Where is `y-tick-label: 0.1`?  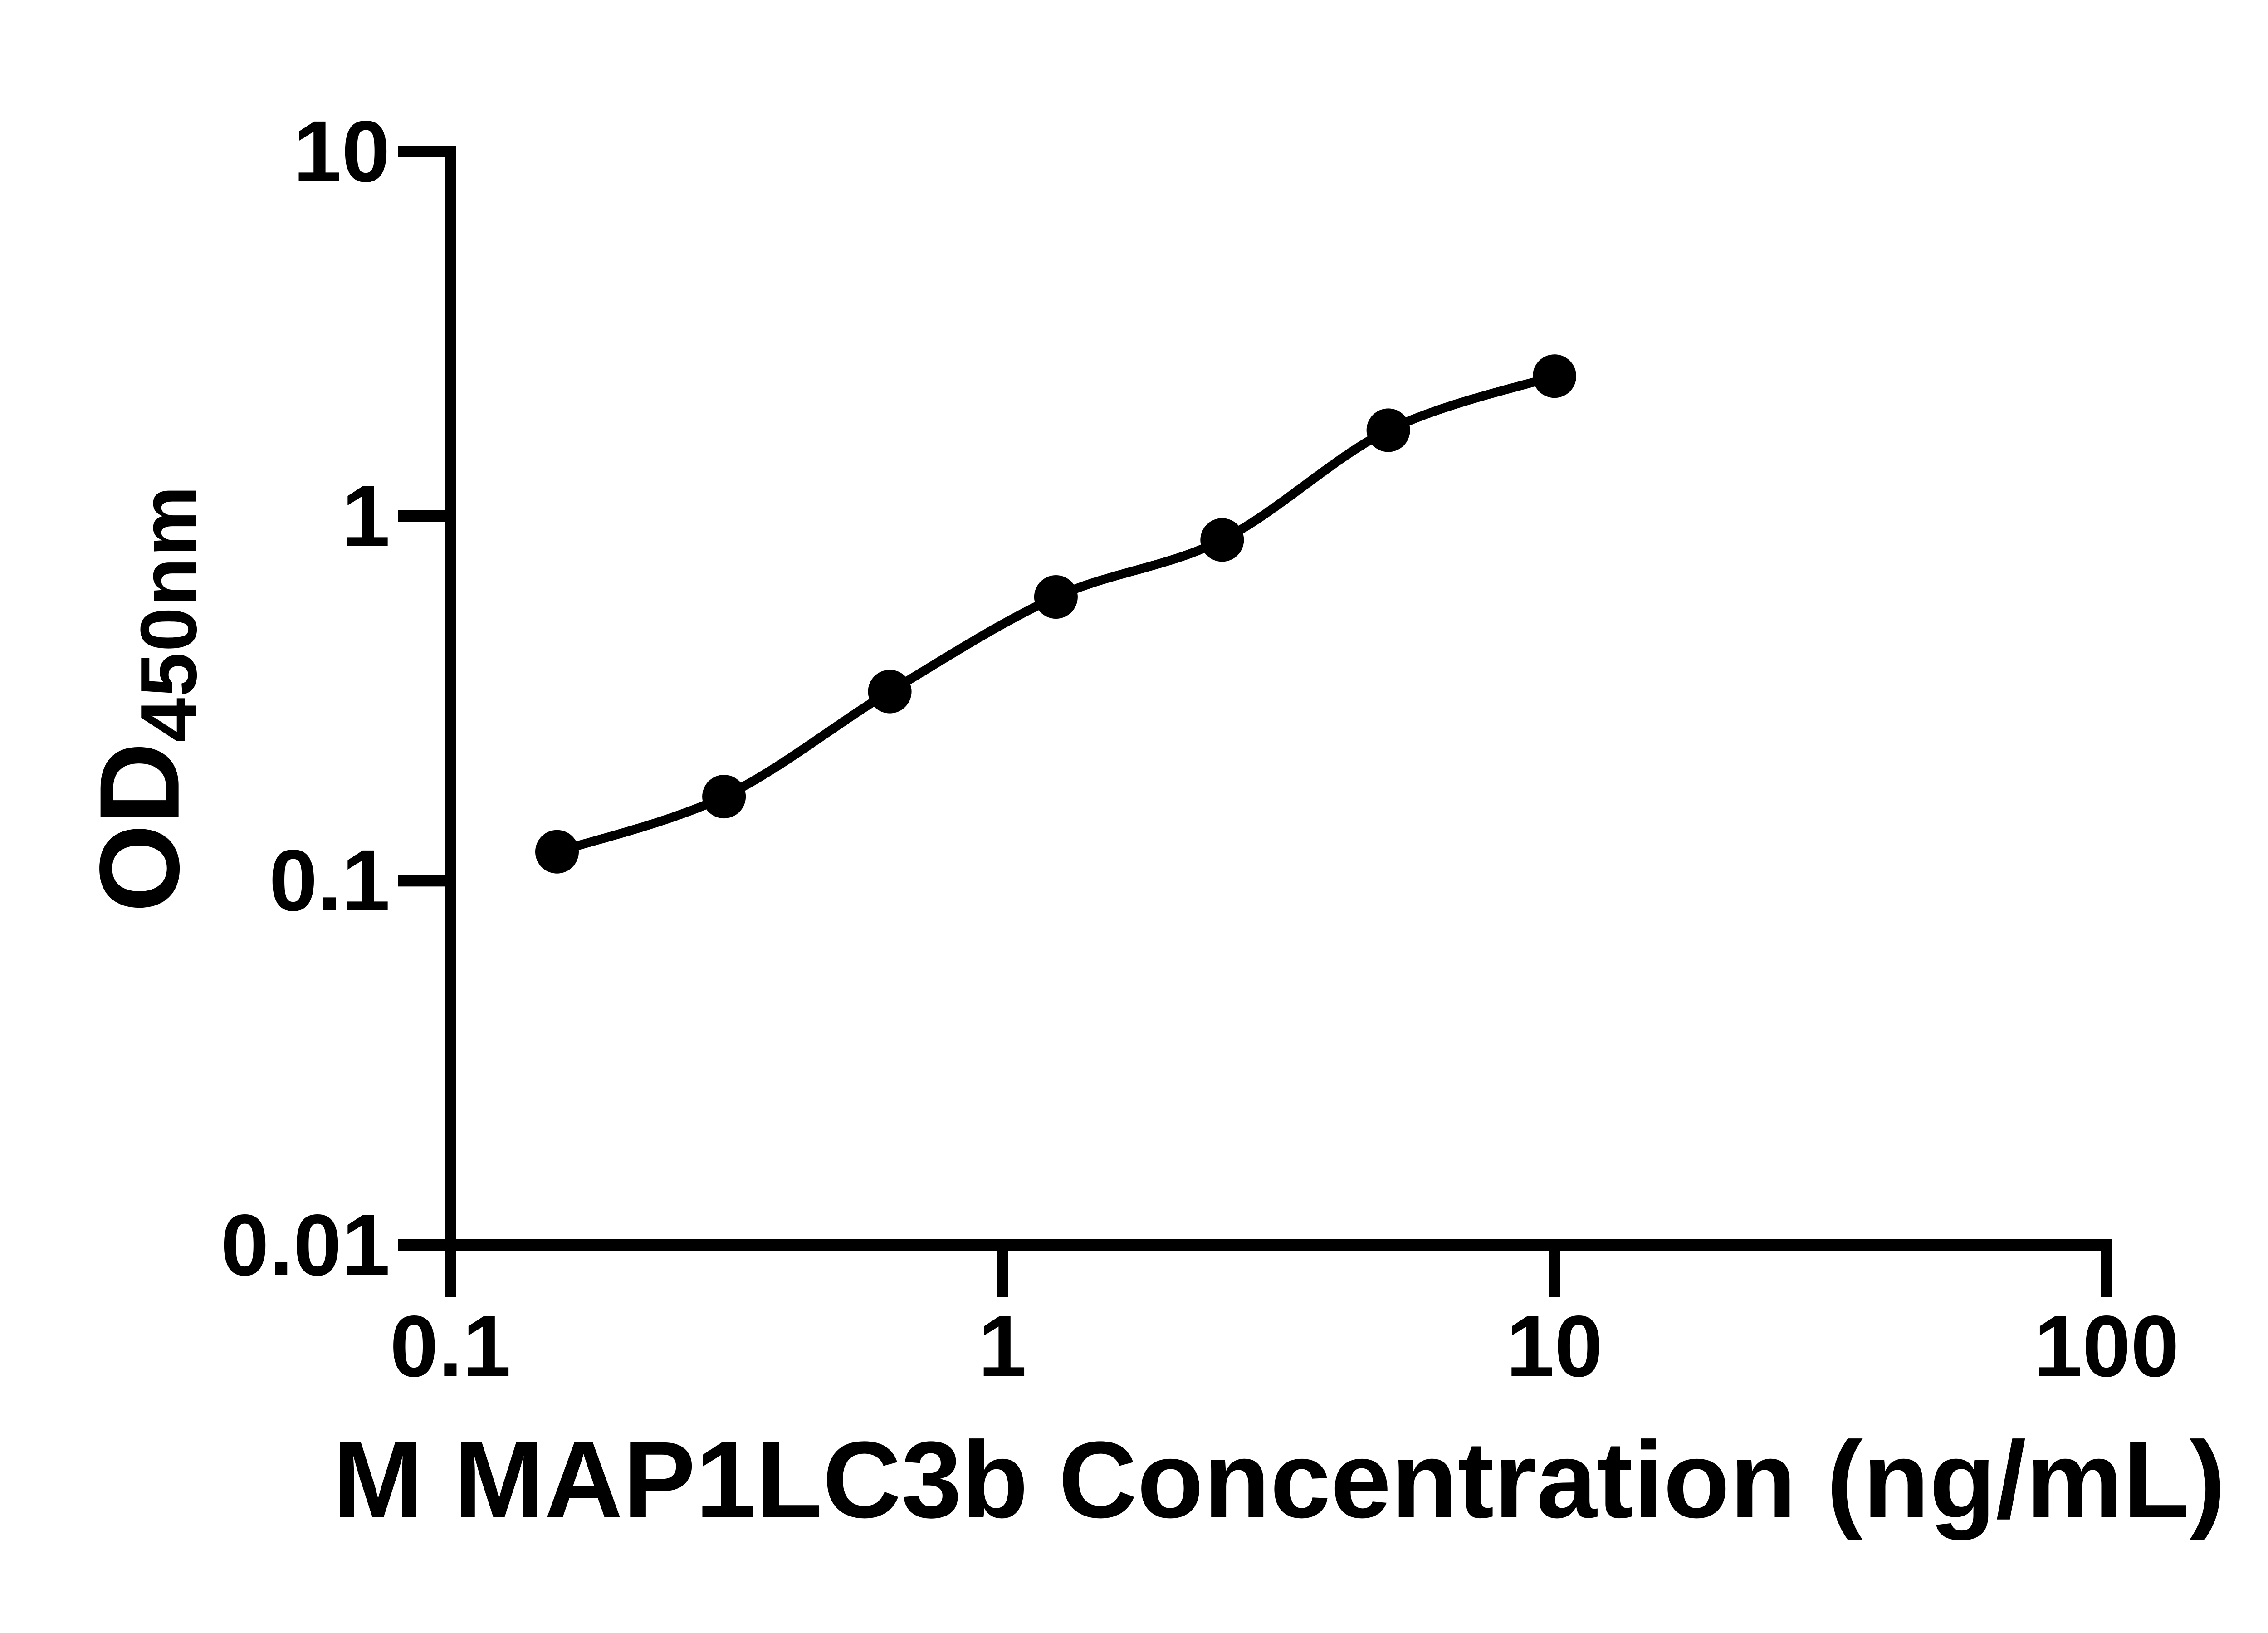
y-tick-label: 0.1 is located at coordinates (330, 880).